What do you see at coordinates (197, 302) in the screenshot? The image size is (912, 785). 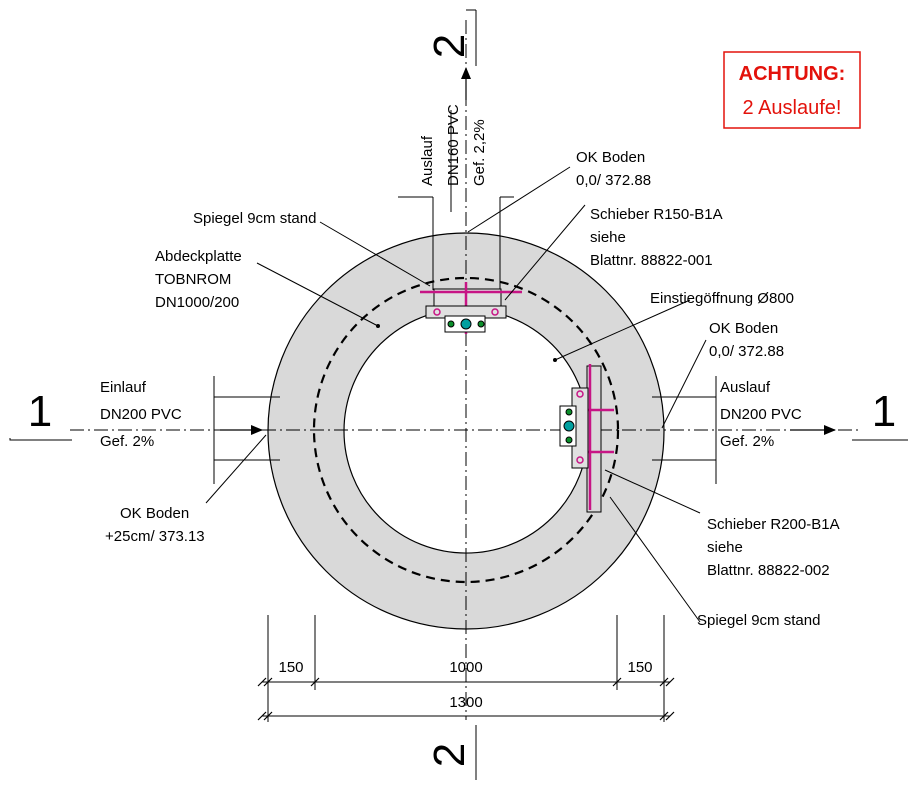 I see `abdeckplatte-line3: DN1000/200` at bounding box center [197, 302].